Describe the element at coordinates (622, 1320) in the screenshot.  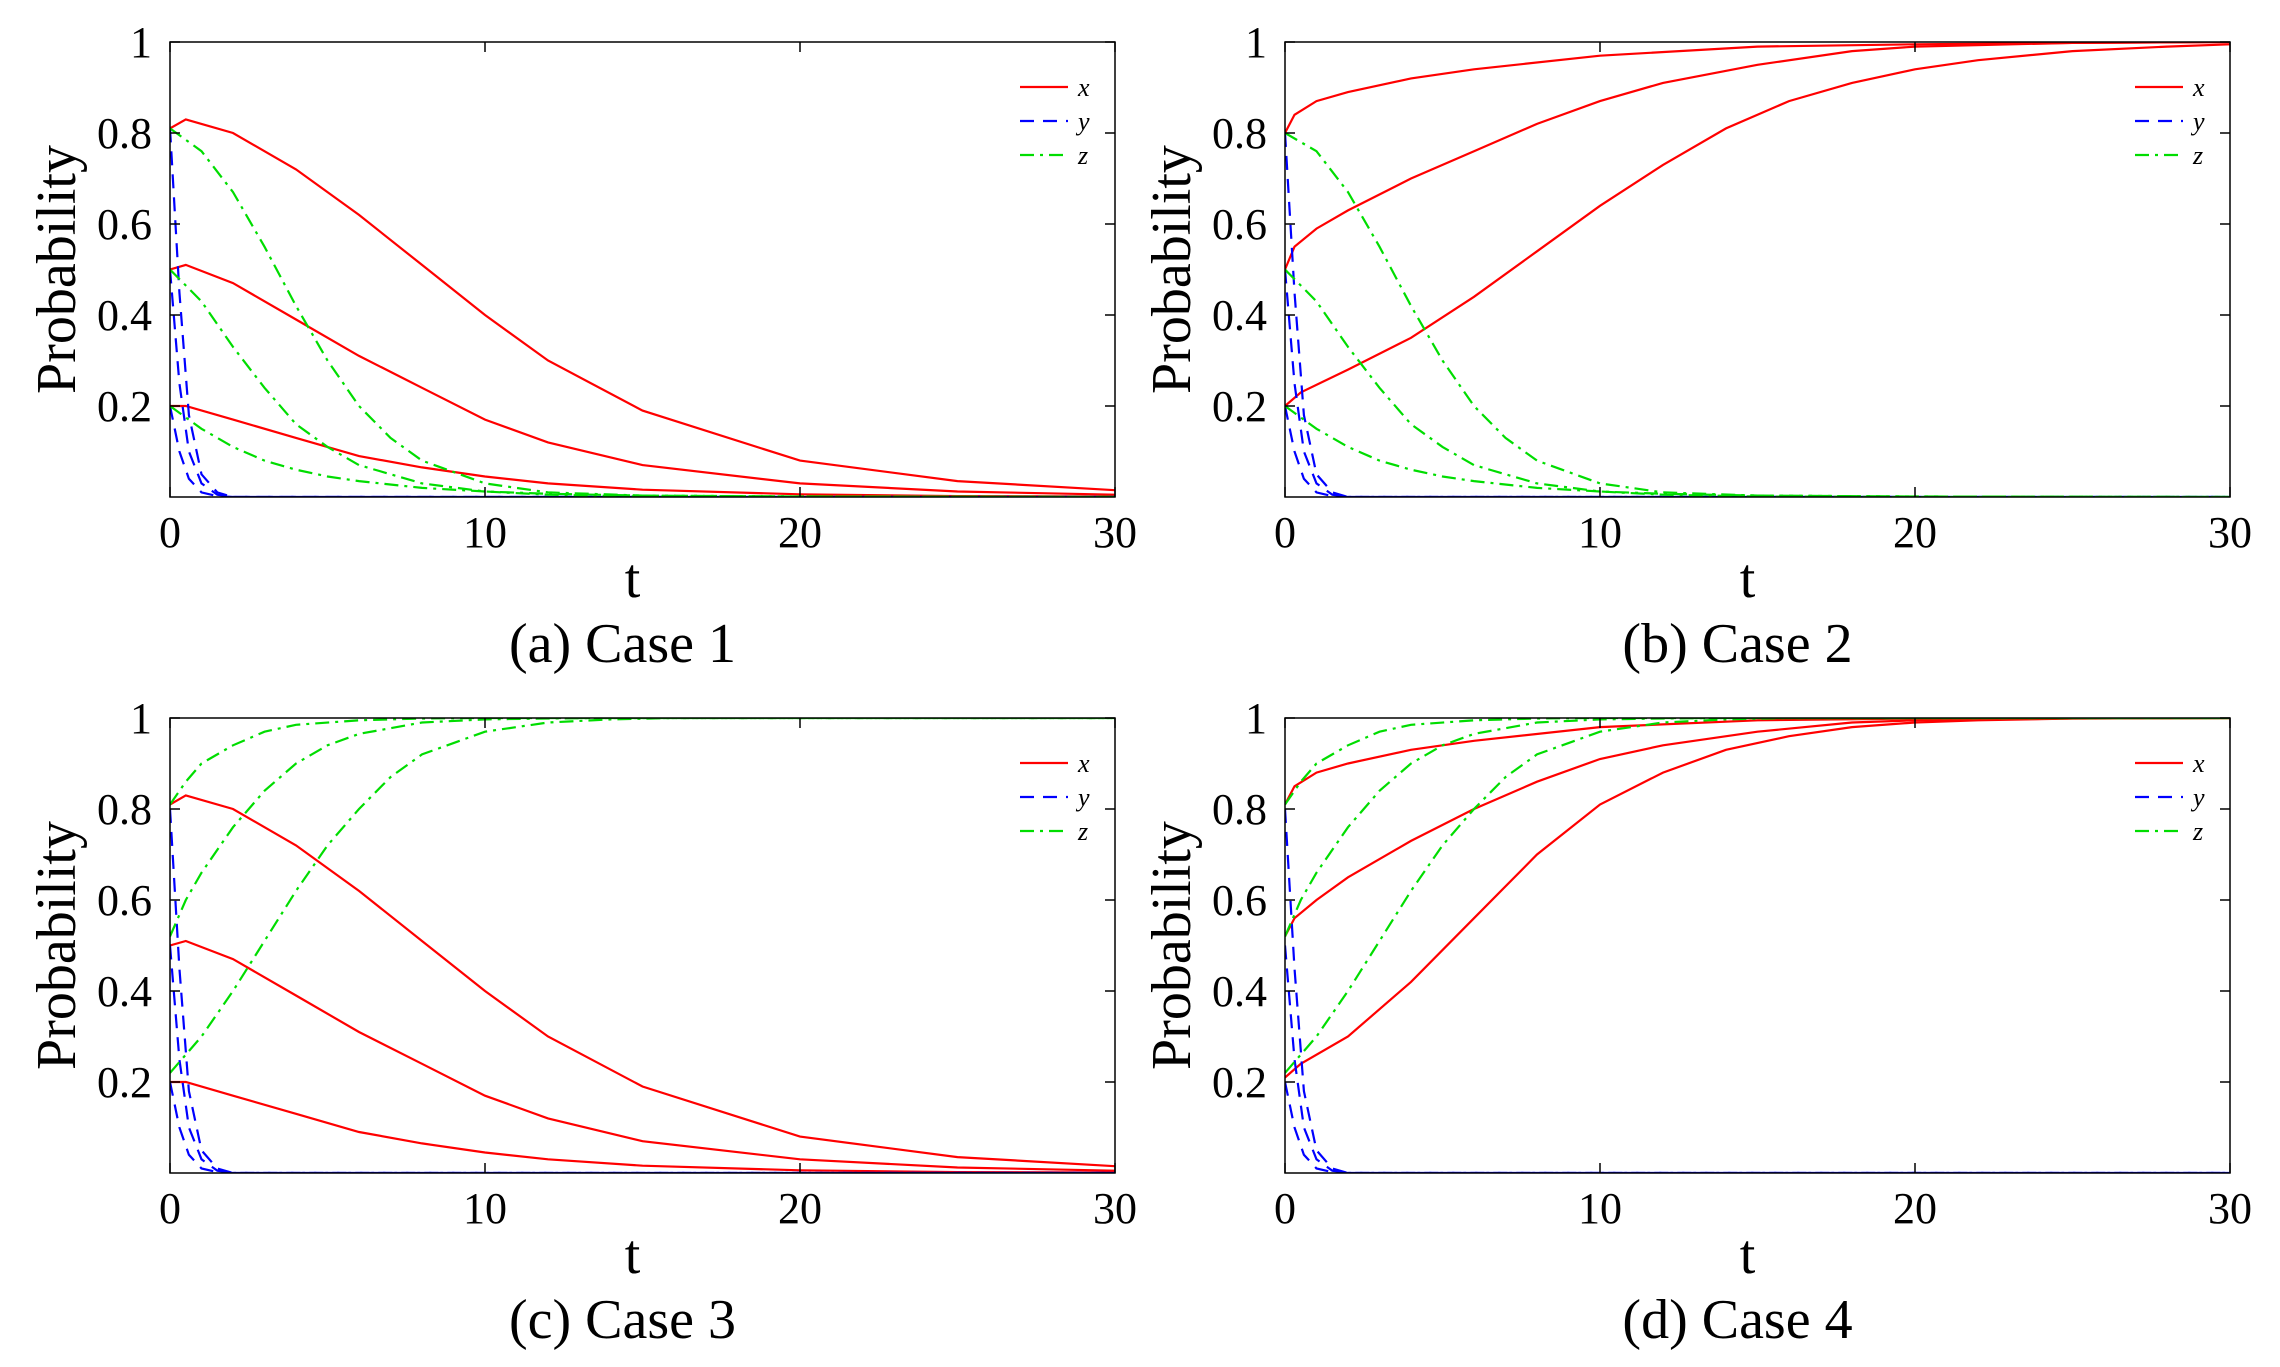
I see `panel-caption: (c) Case 3` at that location.